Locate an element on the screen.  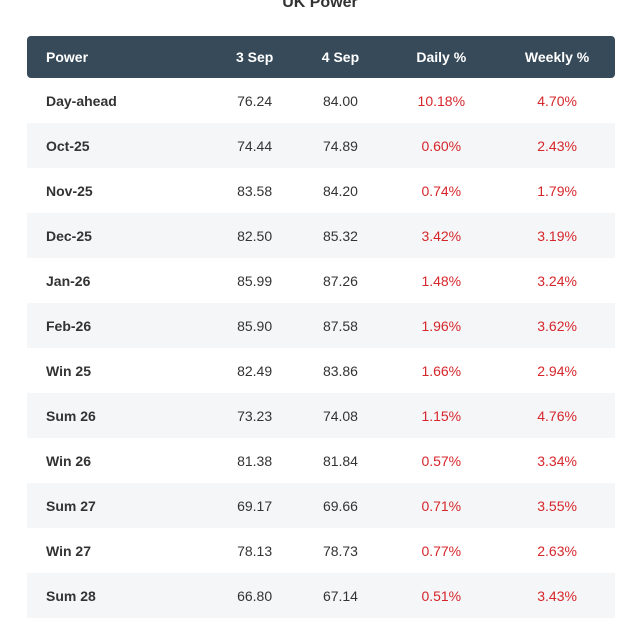
daily-change: 0.71% is located at coordinates (441, 505).